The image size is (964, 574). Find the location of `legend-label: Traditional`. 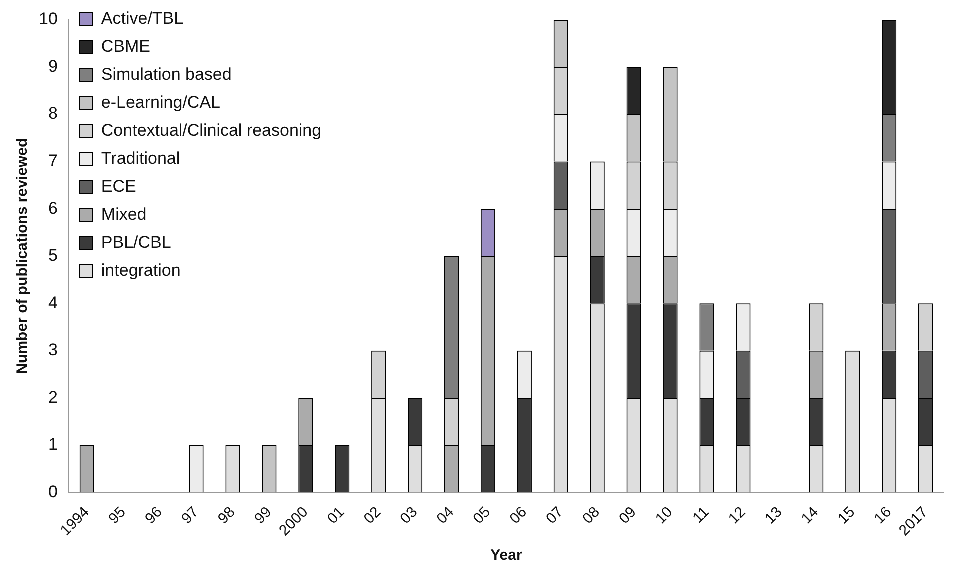

legend-label: Traditional is located at coordinates (140, 158).